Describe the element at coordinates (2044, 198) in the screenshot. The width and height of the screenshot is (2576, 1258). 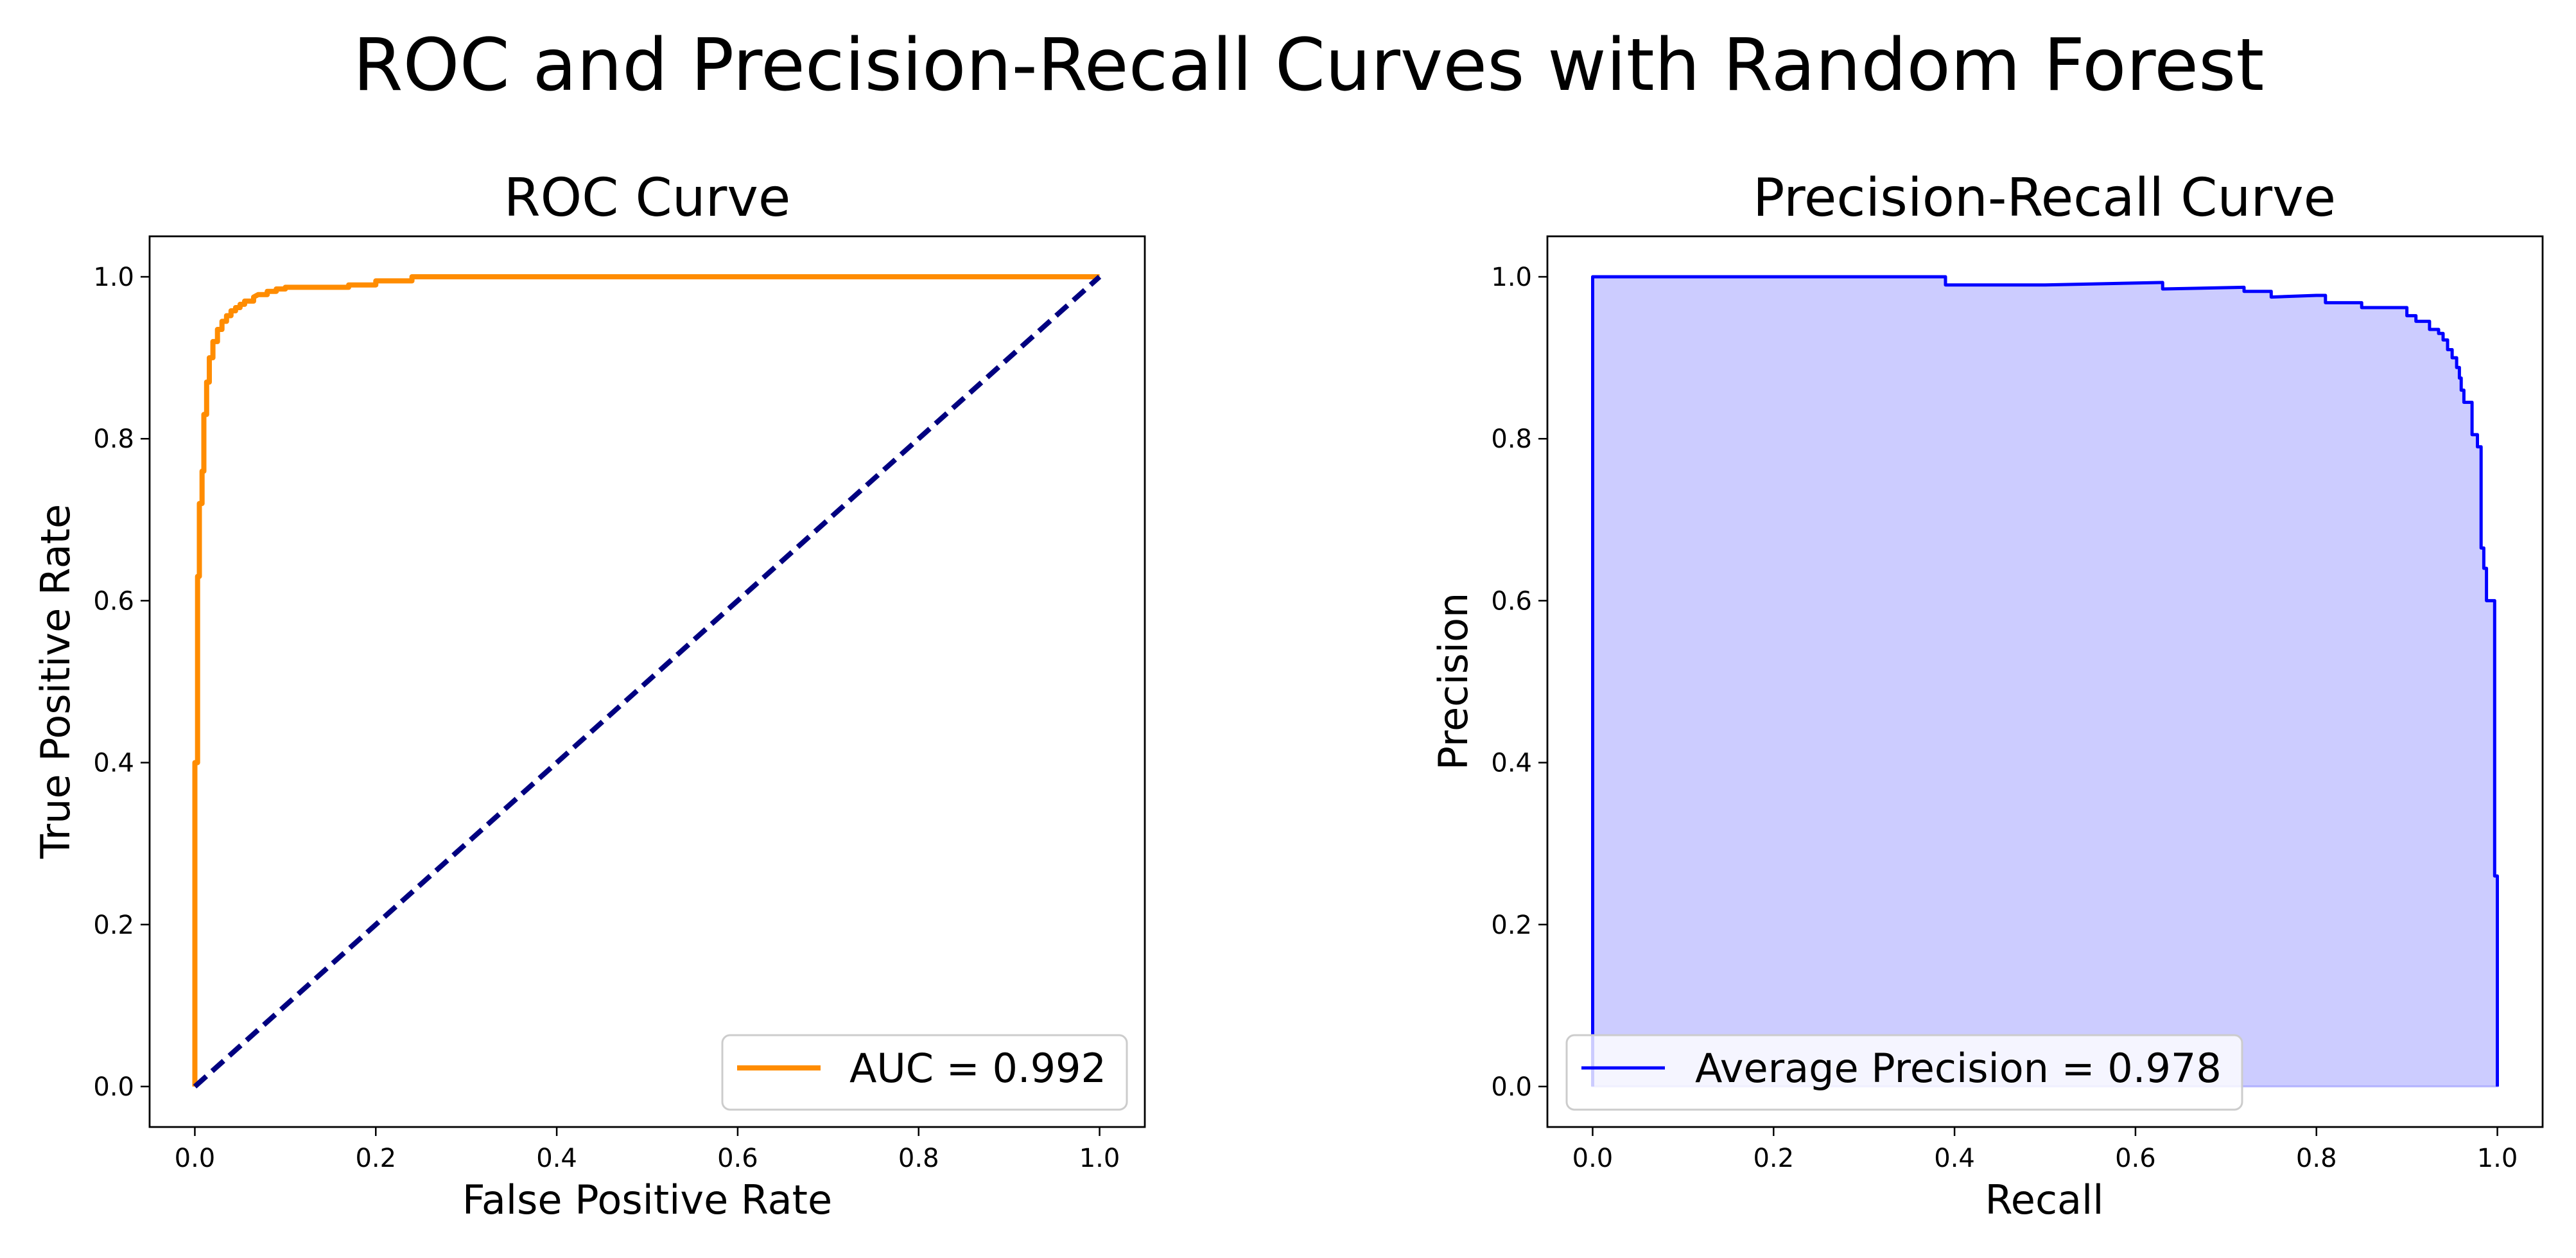
I see `pr-title: Precision-Recall Curve` at that location.